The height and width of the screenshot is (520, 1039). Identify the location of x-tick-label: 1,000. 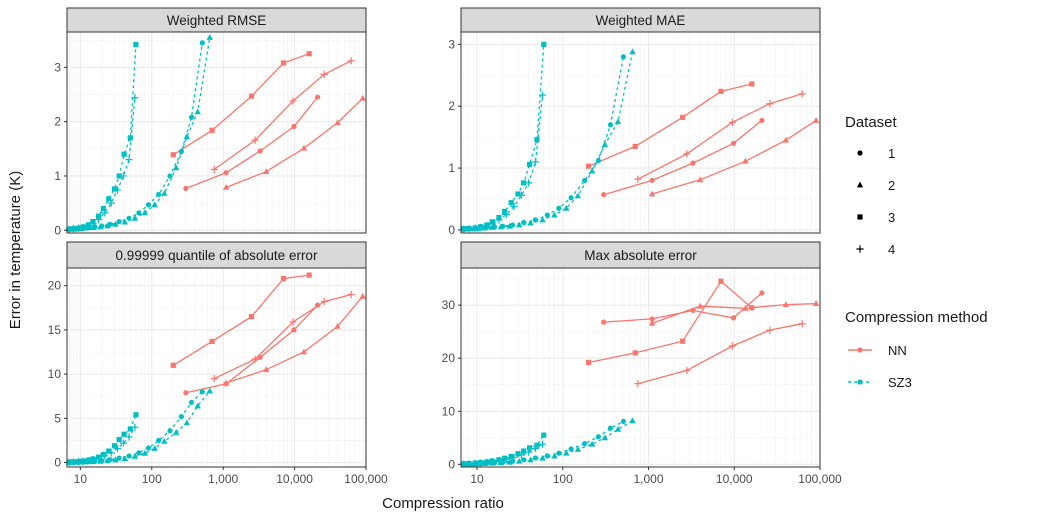
(223, 479).